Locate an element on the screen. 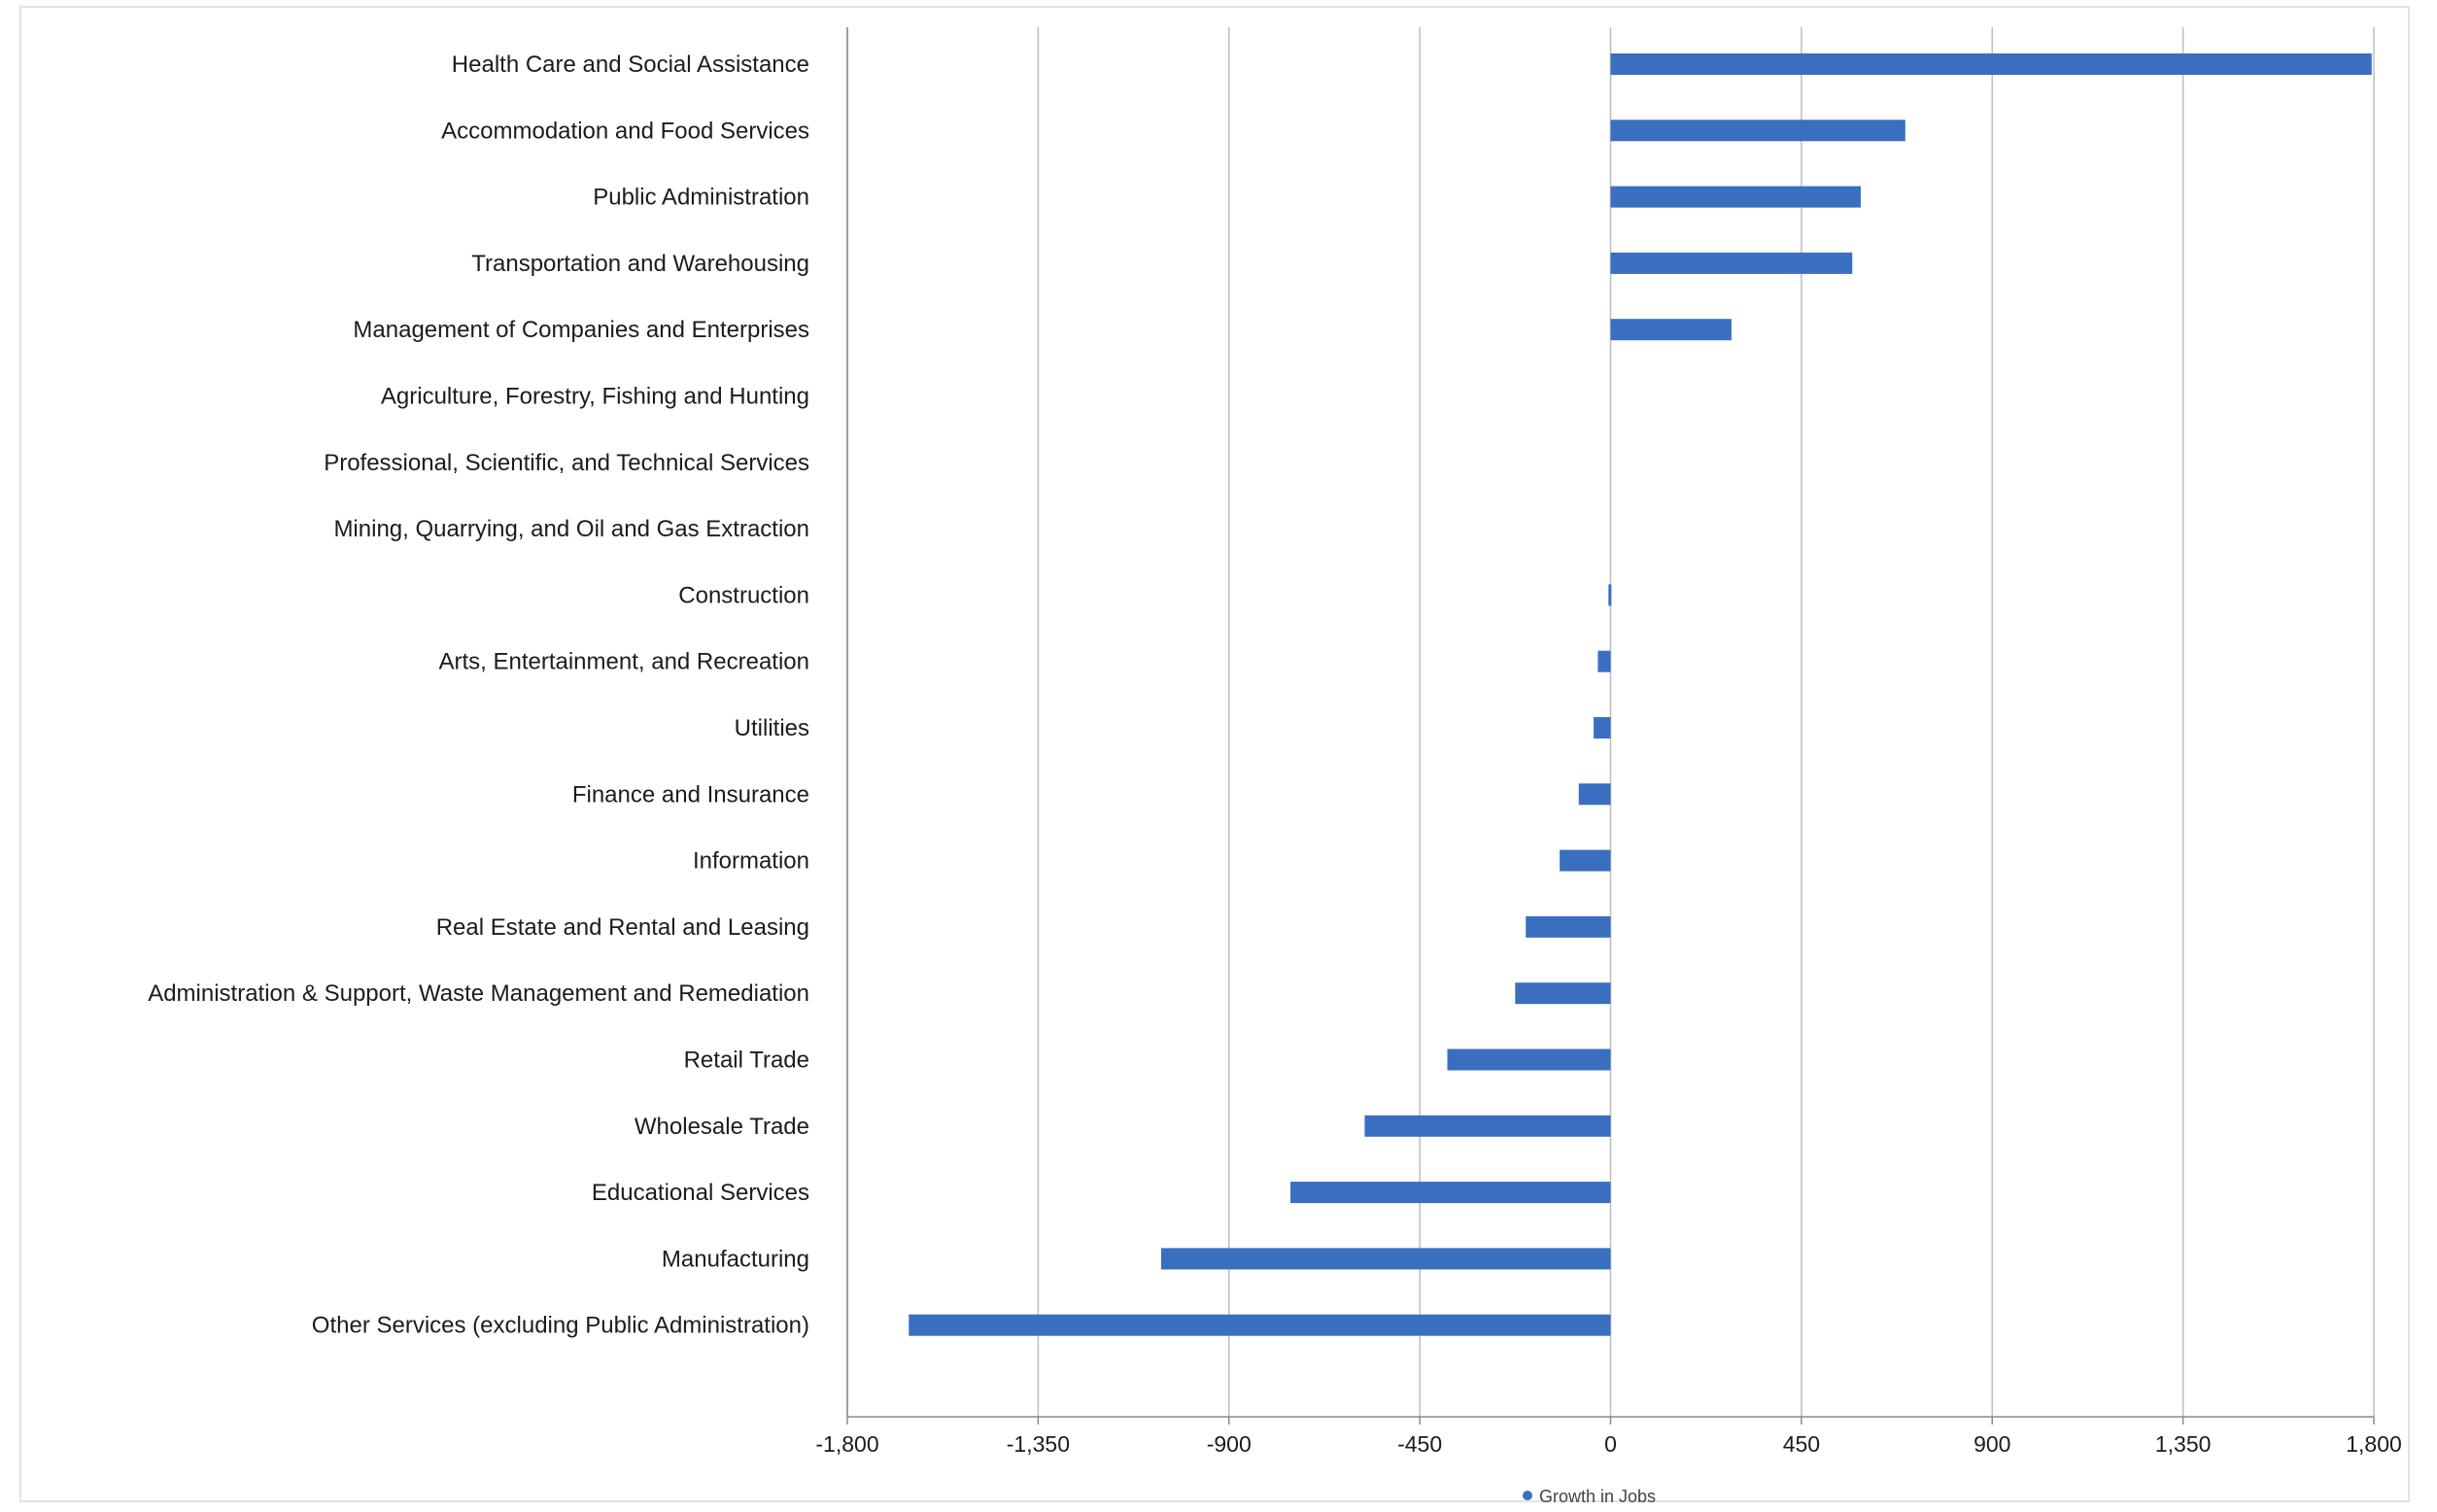  x-tick-labels: -1,800 -1,350 -900 -450 0 450 900 1,350 1,800 is located at coordinates (1608, 1444).